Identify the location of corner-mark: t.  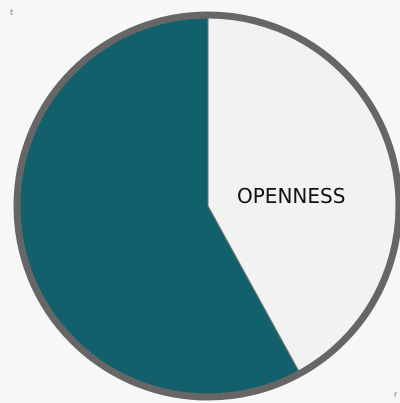
(12, 12).